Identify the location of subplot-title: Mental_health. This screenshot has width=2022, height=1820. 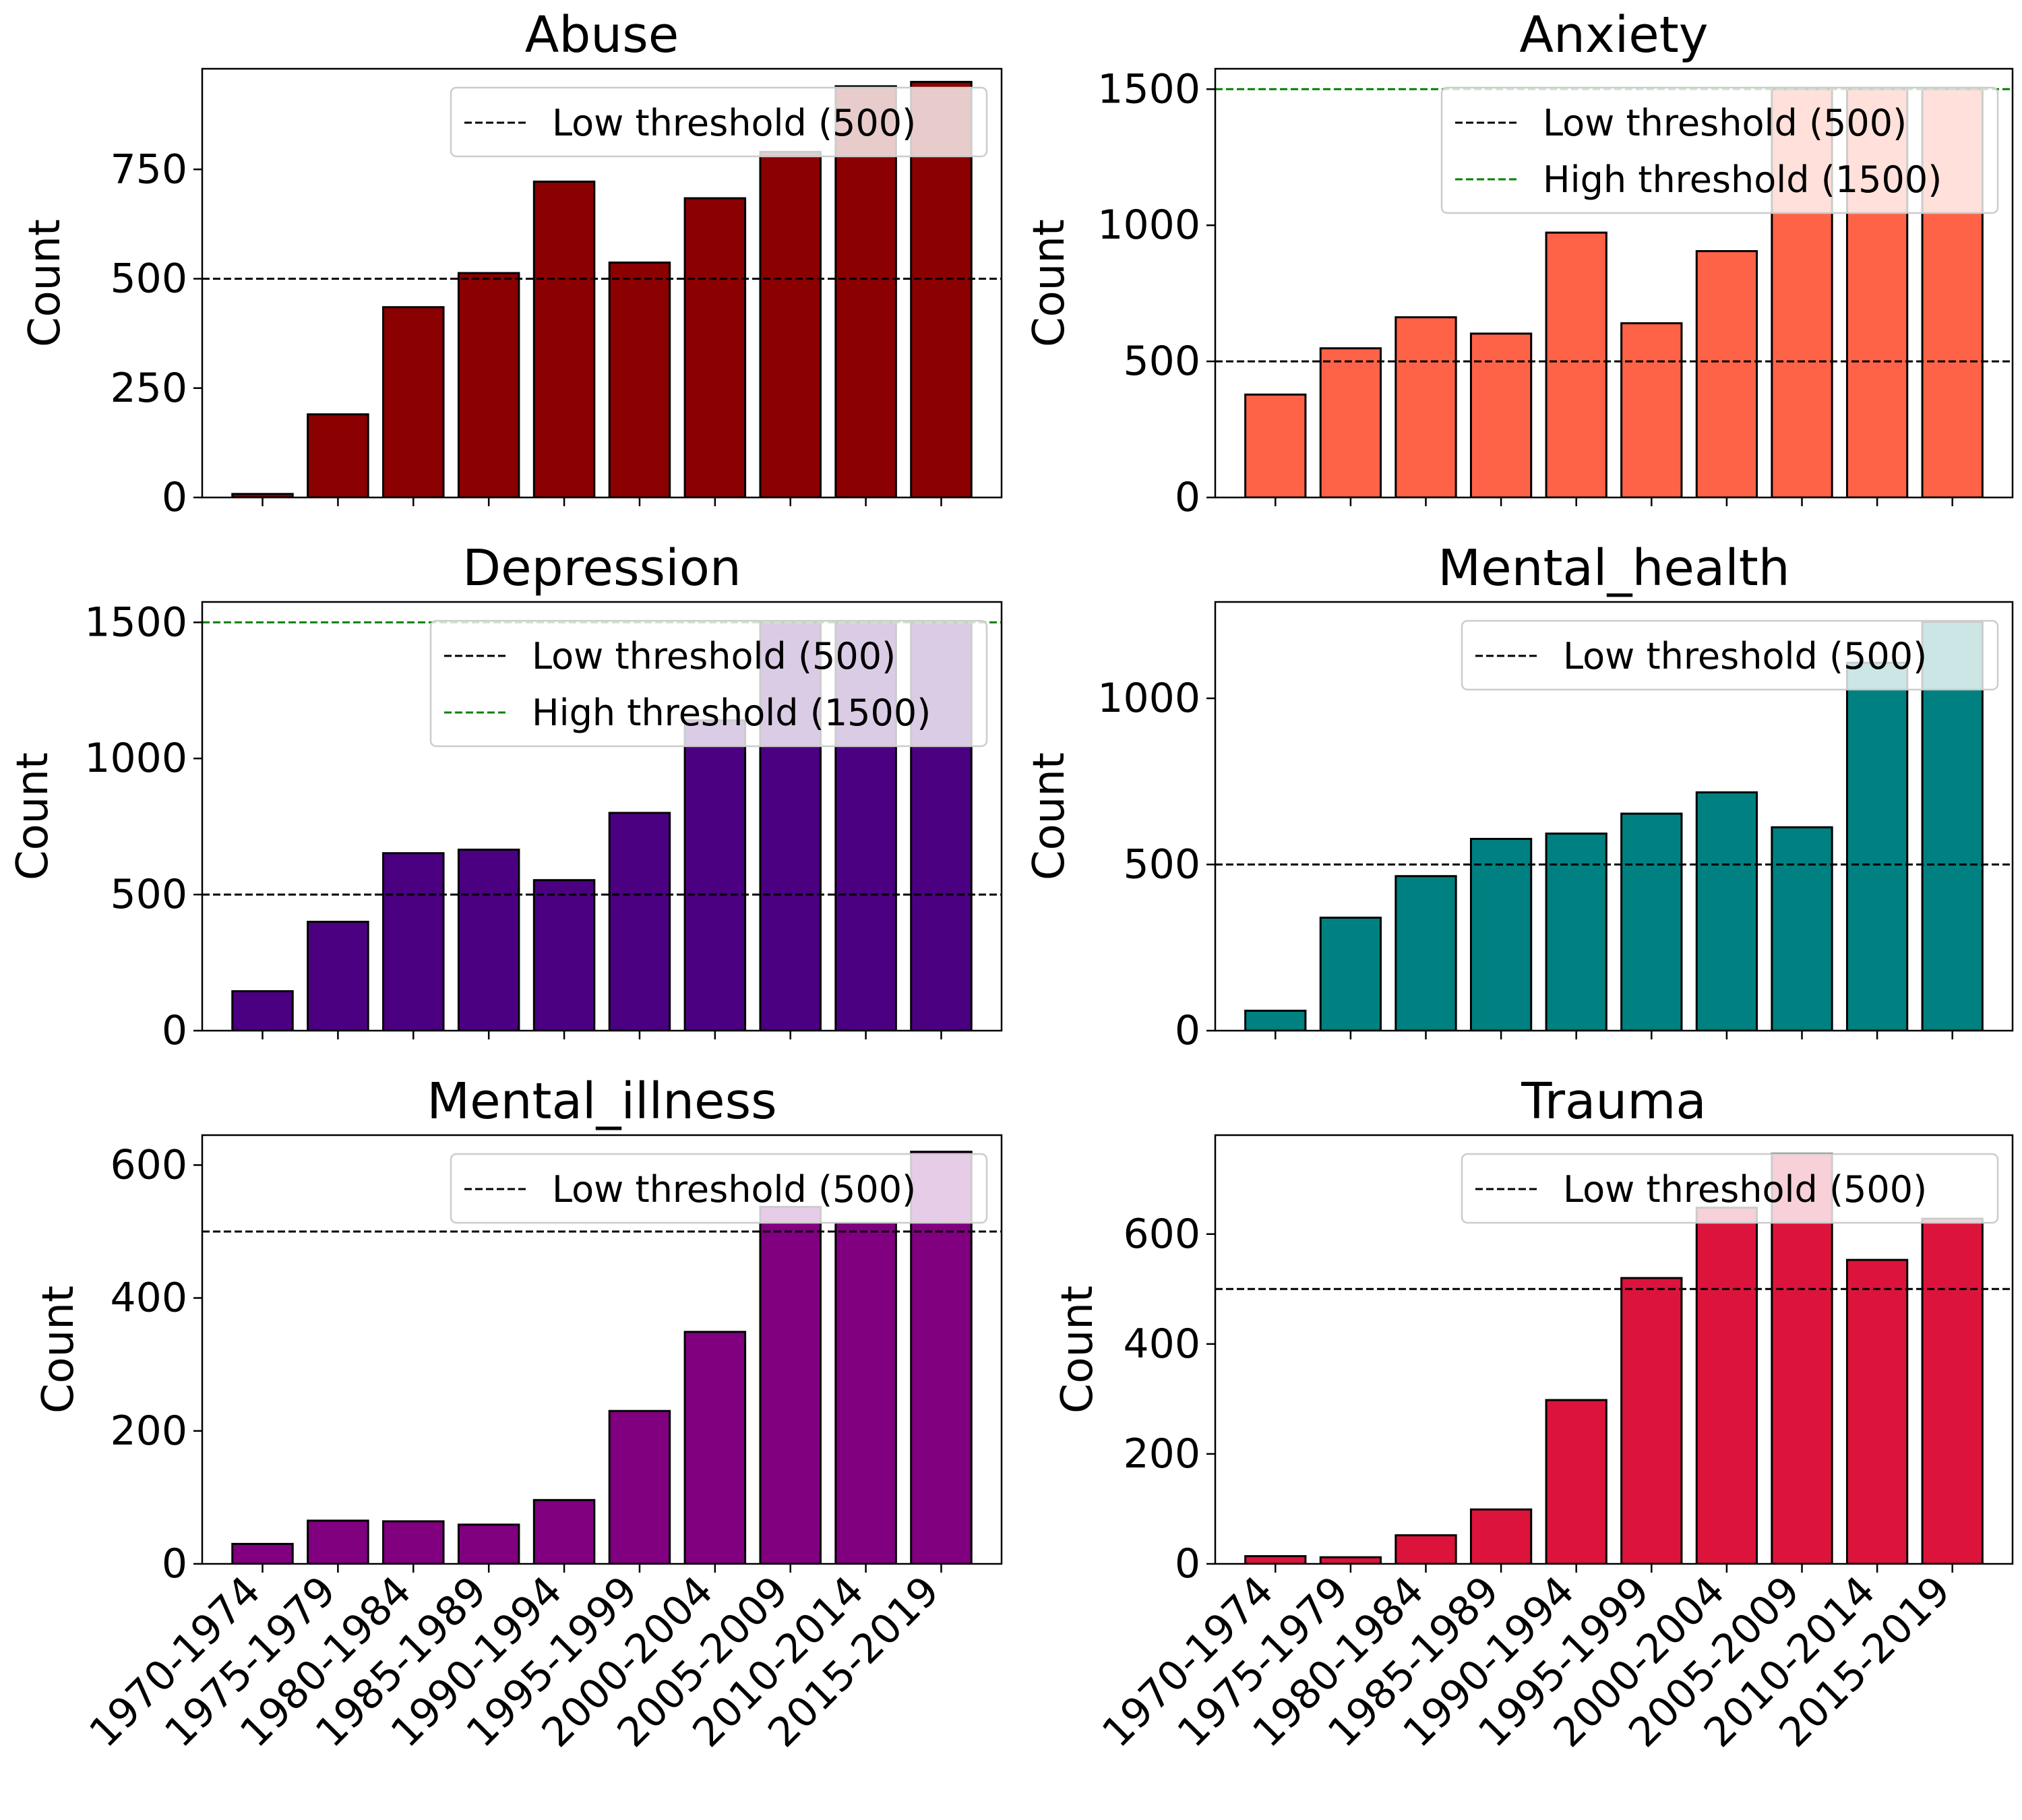
(1614, 568).